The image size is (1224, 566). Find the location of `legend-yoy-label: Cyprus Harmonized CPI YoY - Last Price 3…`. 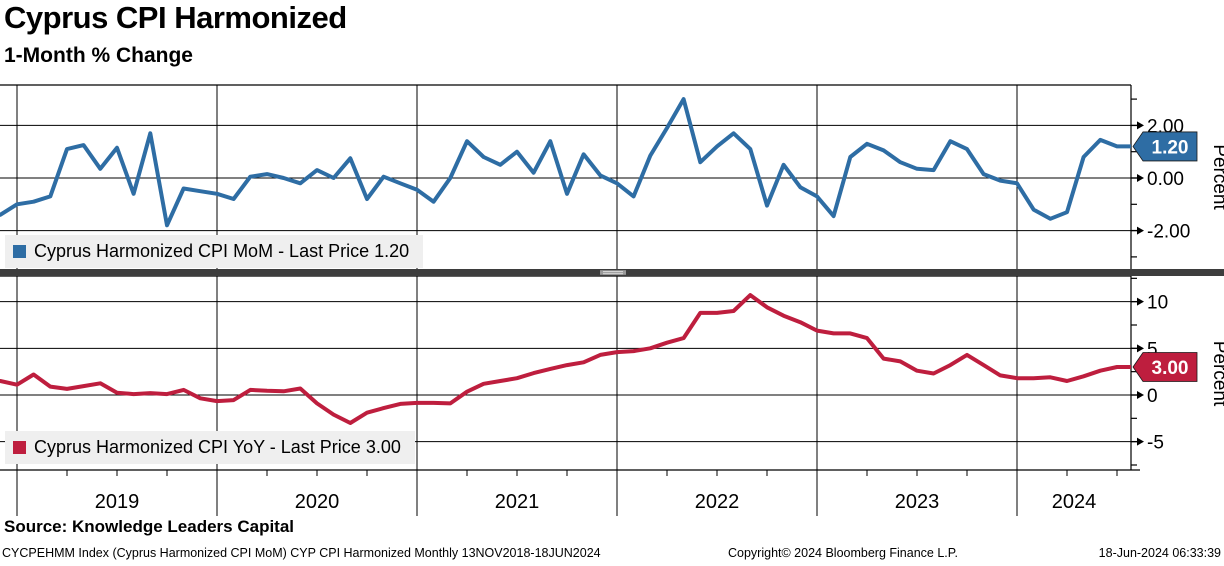

legend-yoy-label: Cyprus Harmonized CPI YoY - Last Price 3… is located at coordinates (217, 447).